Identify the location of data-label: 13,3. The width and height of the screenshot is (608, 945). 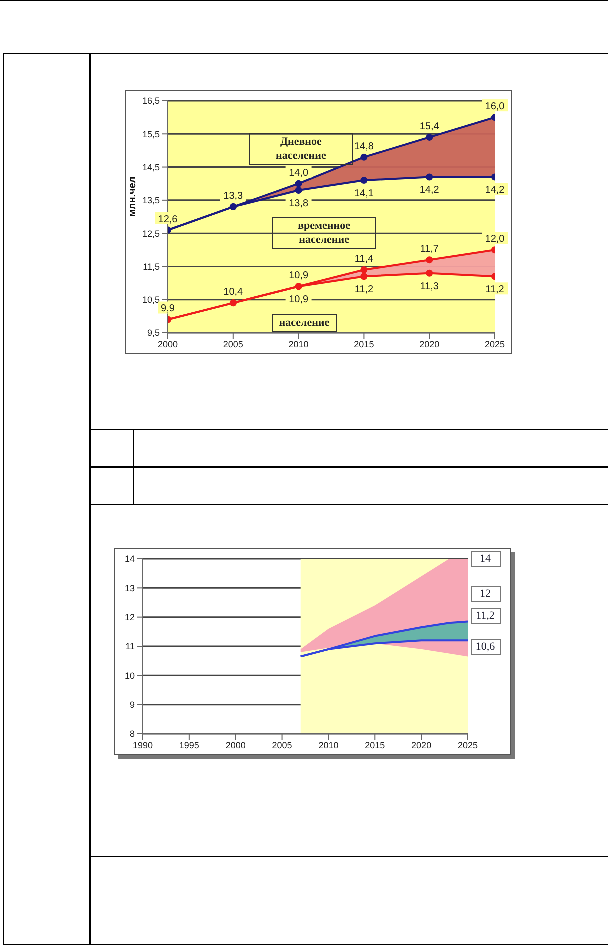
(234, 196).